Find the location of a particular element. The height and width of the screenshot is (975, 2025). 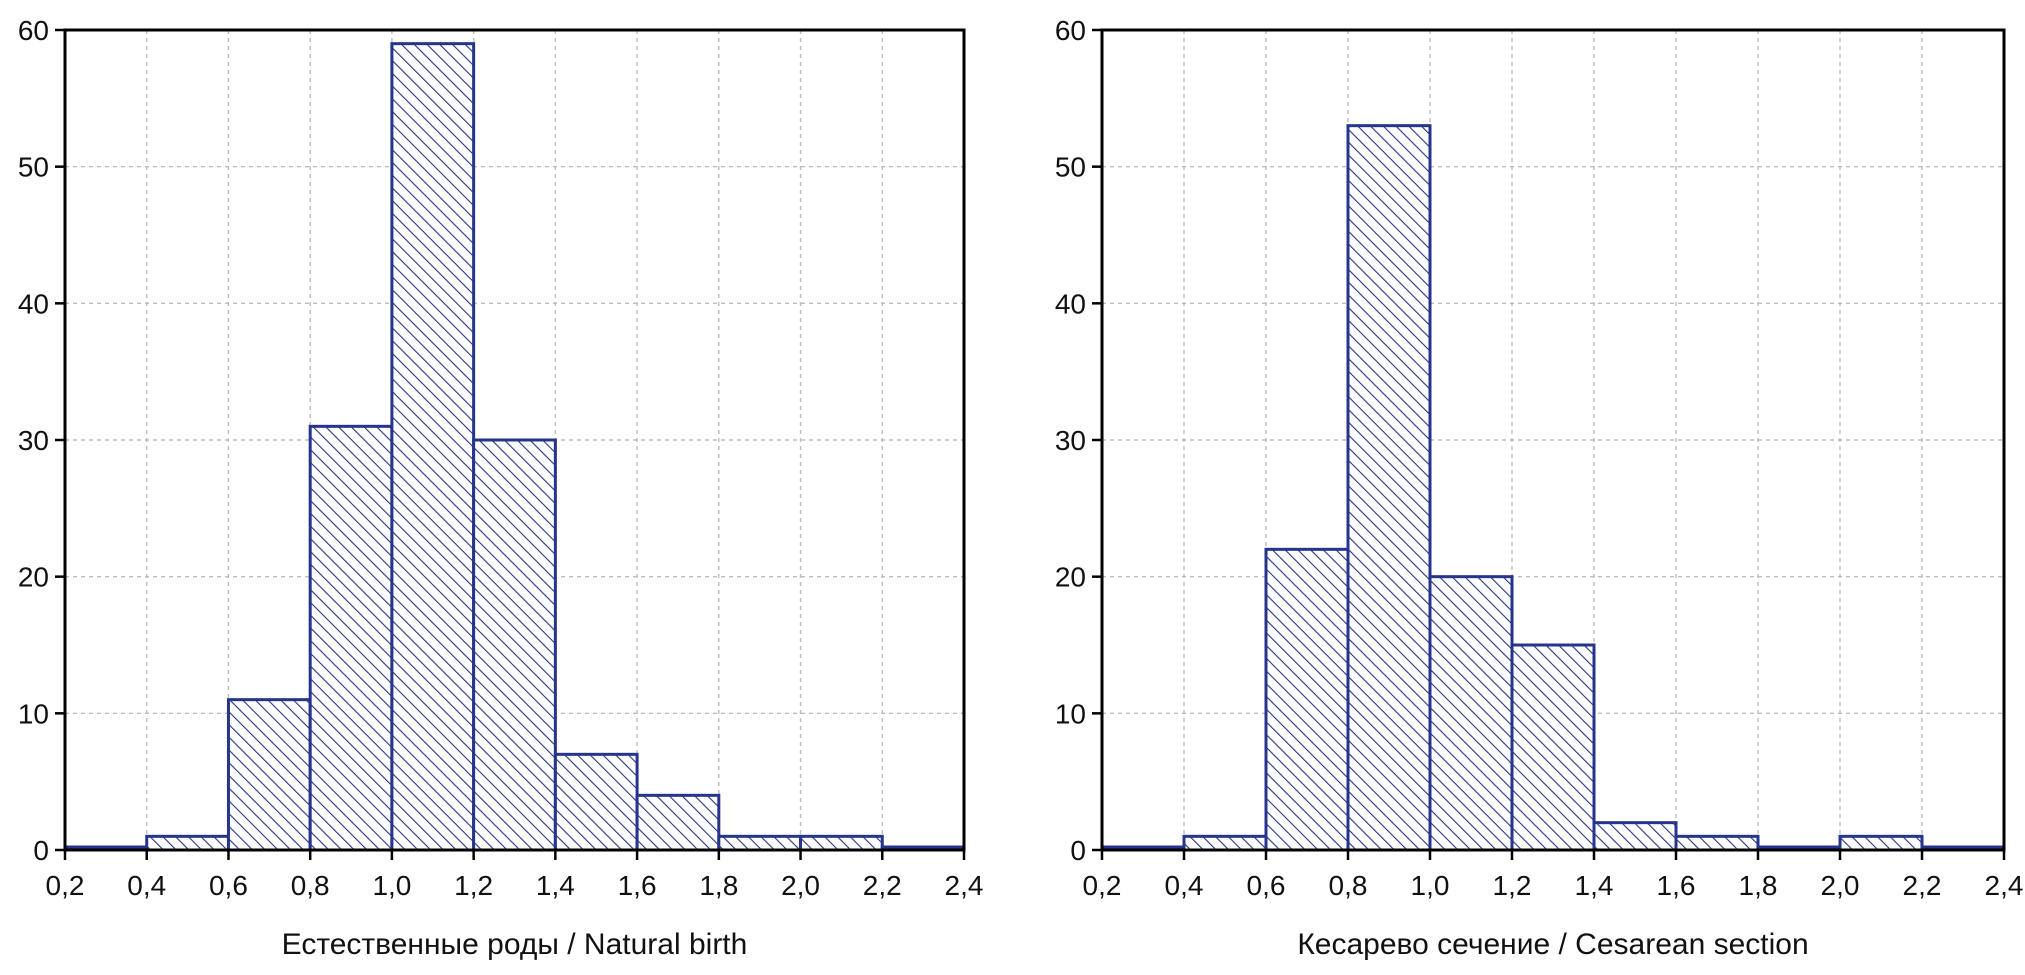

x-axis-label-natural-birth: Естественные роды / Natural birth is located at coordinates (514, 944).